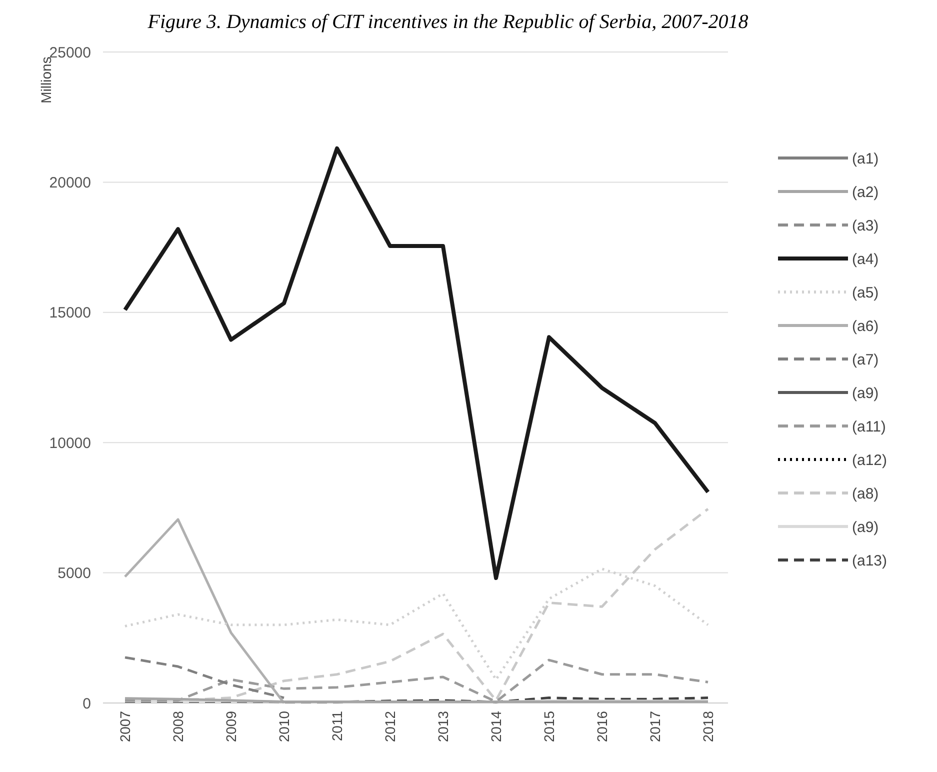 Image resolution: width=937 pixels, height=772 pixels. Describe the element at coordinates (870, 460) in the screenshot. I see `legend-label: (a12)` at that location.